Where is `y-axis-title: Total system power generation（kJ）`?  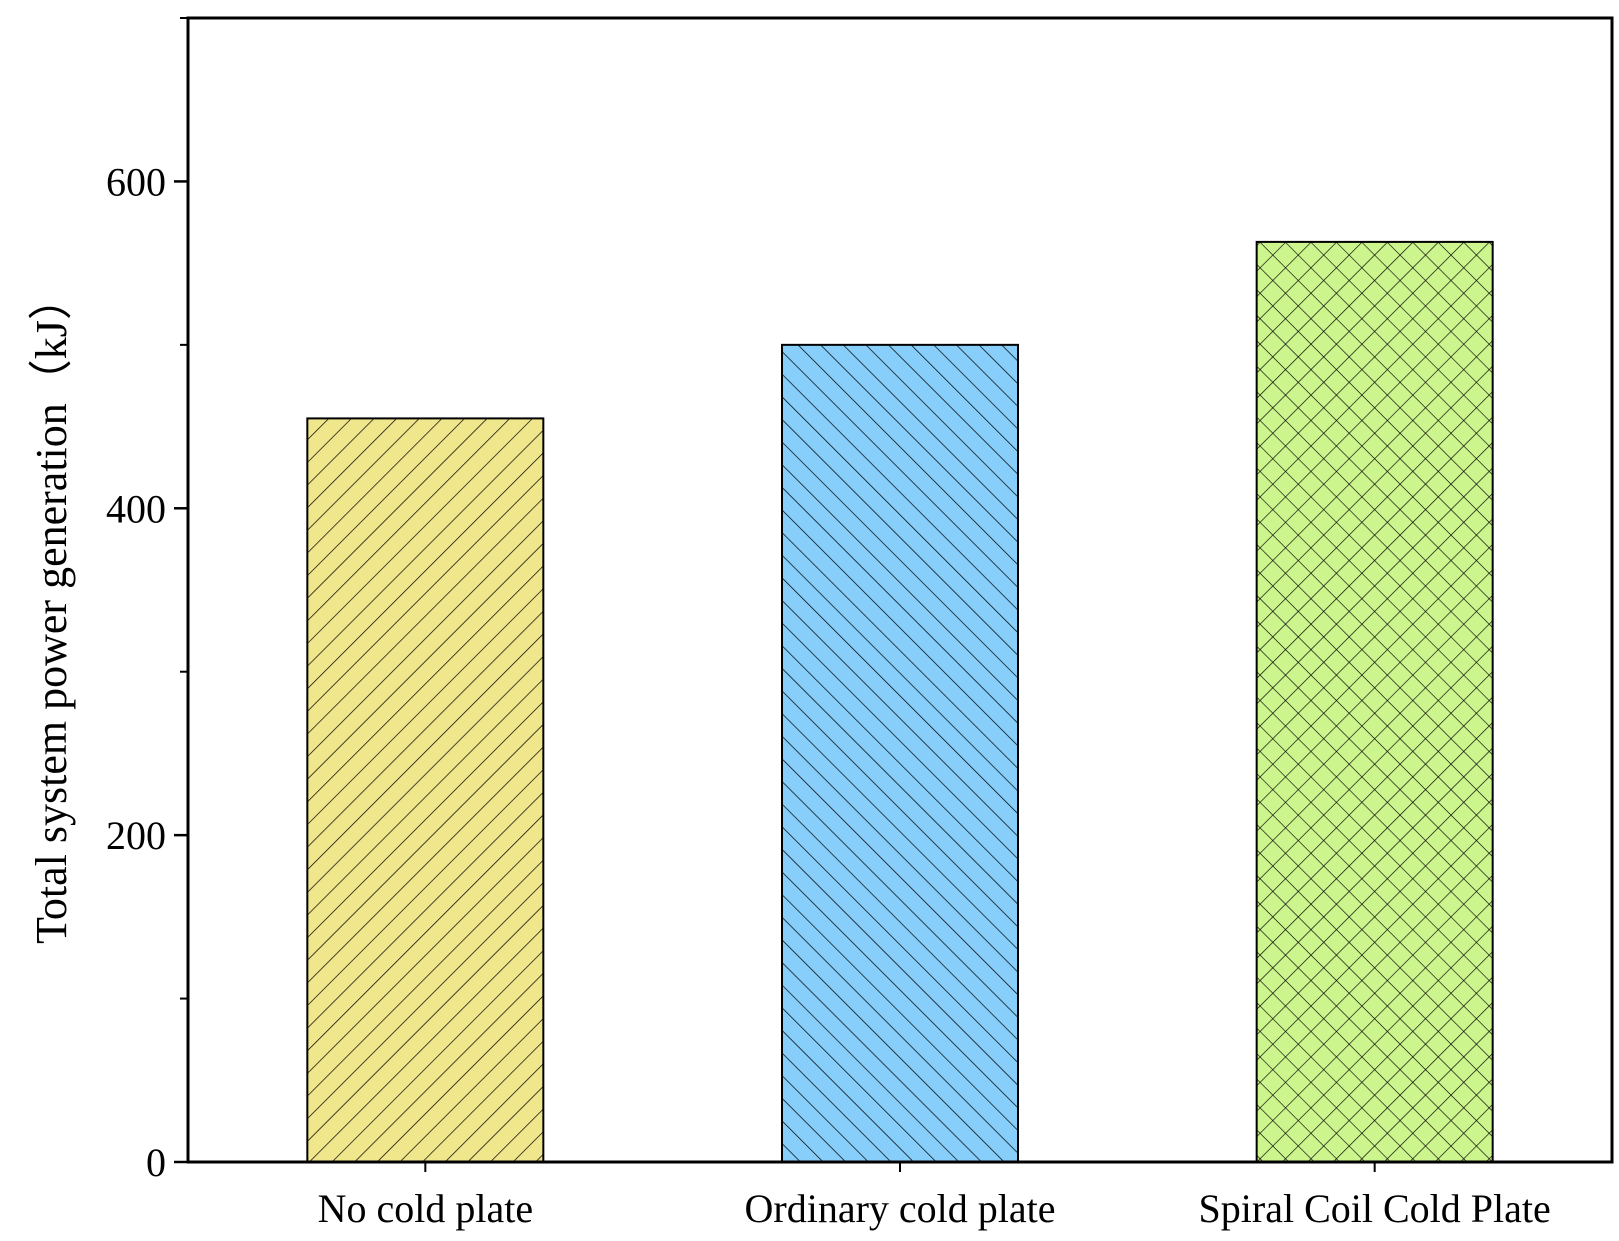 y-axis-title: Total system power generation（kJ） is located at coordinates (51, 610).